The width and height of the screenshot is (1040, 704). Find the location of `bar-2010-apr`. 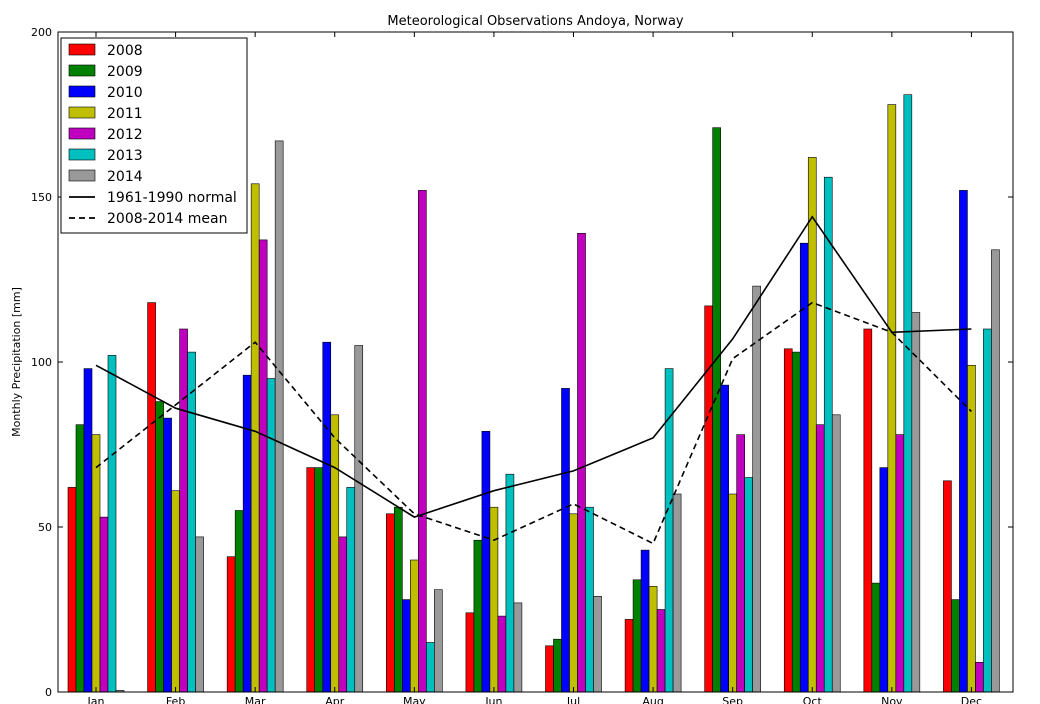

bar-2010-apr is located at coordinates (327, 517).